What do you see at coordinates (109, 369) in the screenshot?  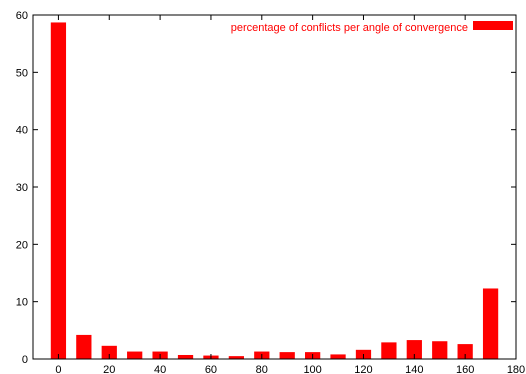 I see `x-tick-label: 20` at bounding box center [109, 369].